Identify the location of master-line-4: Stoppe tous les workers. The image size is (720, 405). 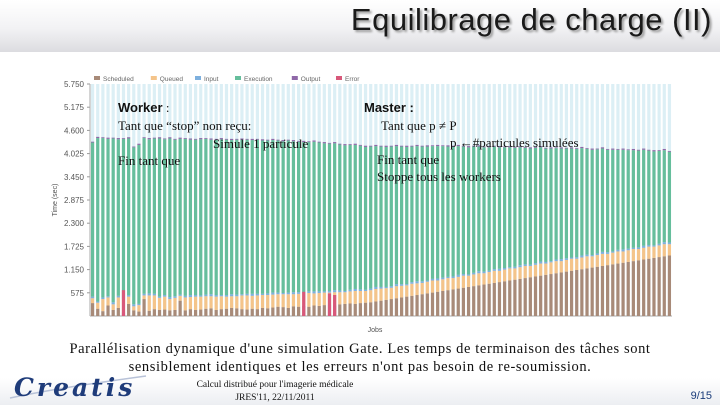
(439, 176).